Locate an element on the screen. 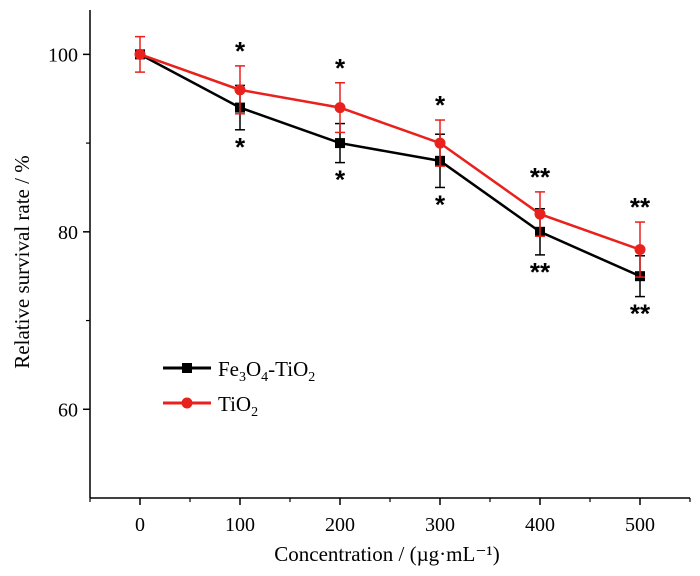  legend-item-tio2: TiO2 is located at coordinates (210, 406).